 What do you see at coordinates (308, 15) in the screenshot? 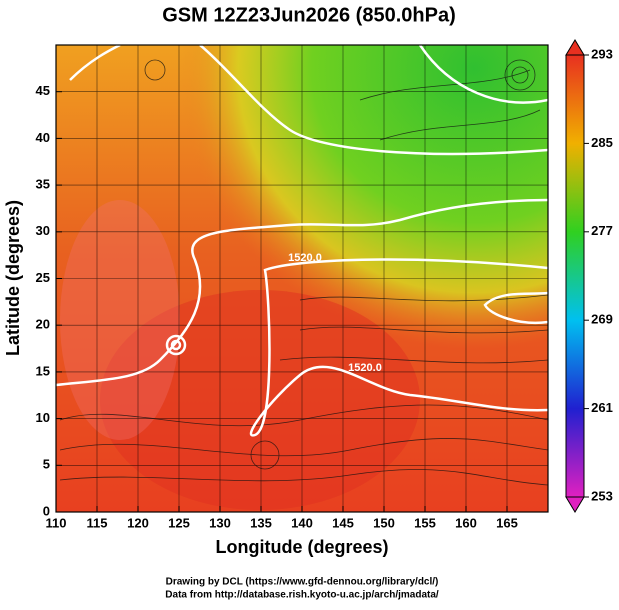
I see `title: GSM 12Z23Jun2026 (850.0hPa)` at bounding box center [308, 15].